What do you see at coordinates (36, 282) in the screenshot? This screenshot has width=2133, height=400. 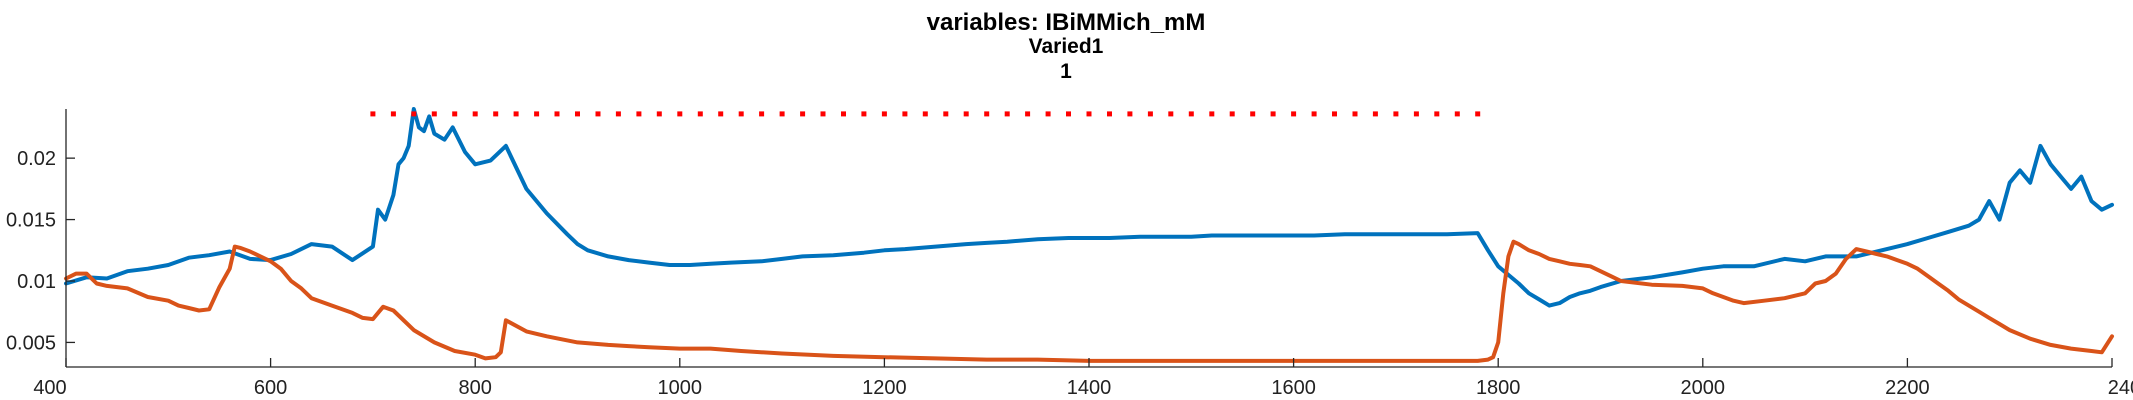 I see `y-tick-label: 0.01` at bounding box center [36, 282].